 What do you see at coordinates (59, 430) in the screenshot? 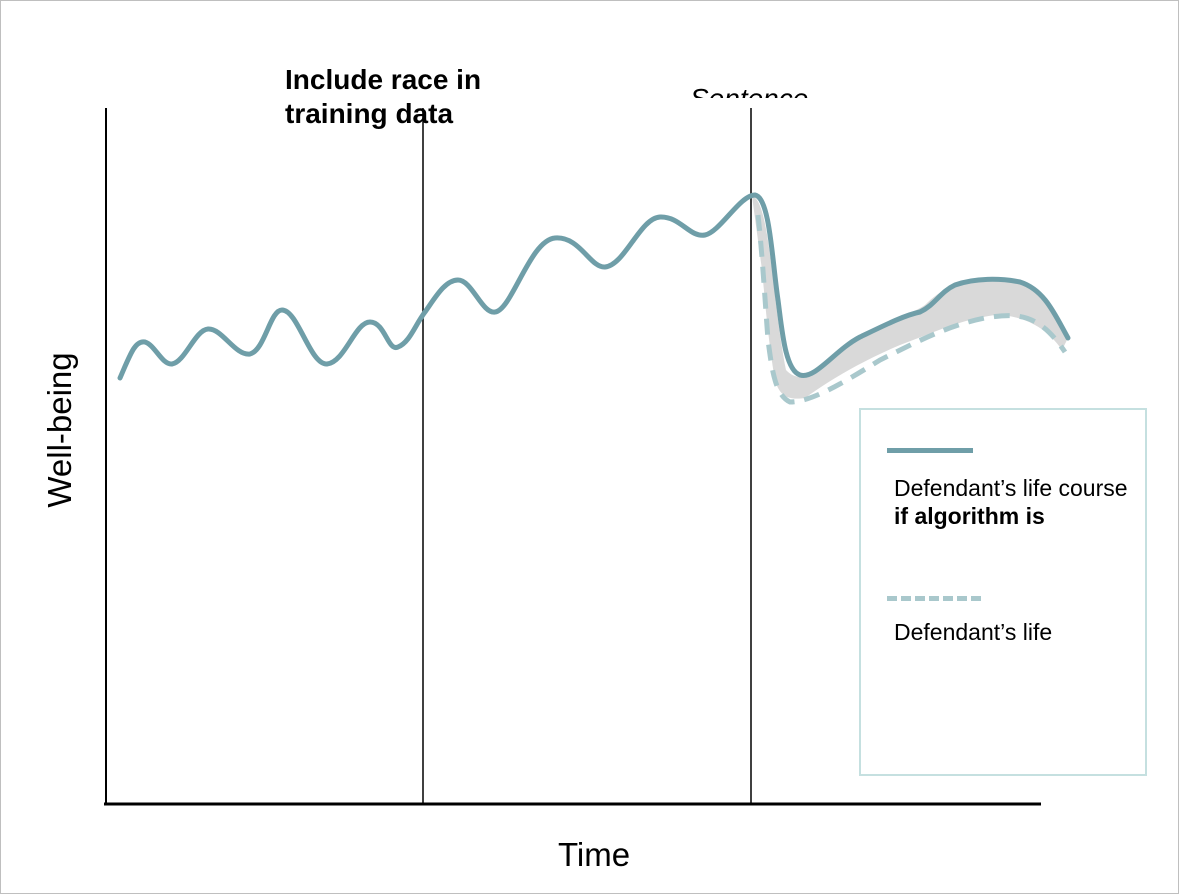
I see `y-axis-label: Well-being` at bounding box center [59, 430].